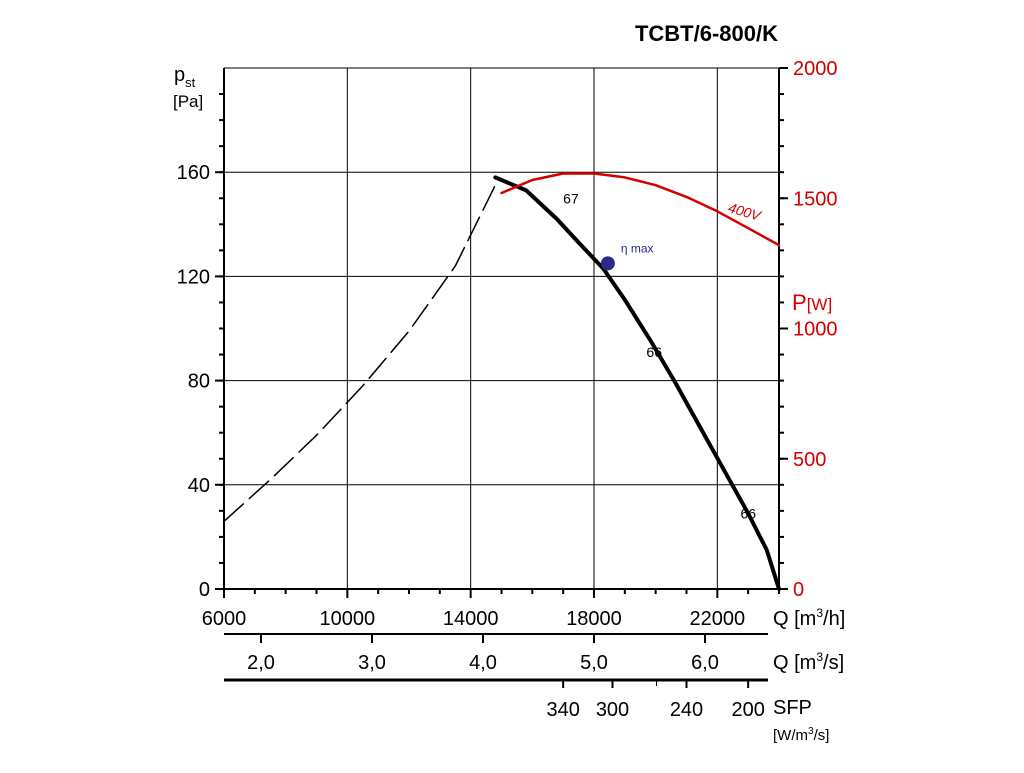 This screenshot has width=1024, height=773. What do you see at coordinates (471, 619) in the screenshot?
I see `x-axis-tick-label: 14000` at bounding box center [471, 619].